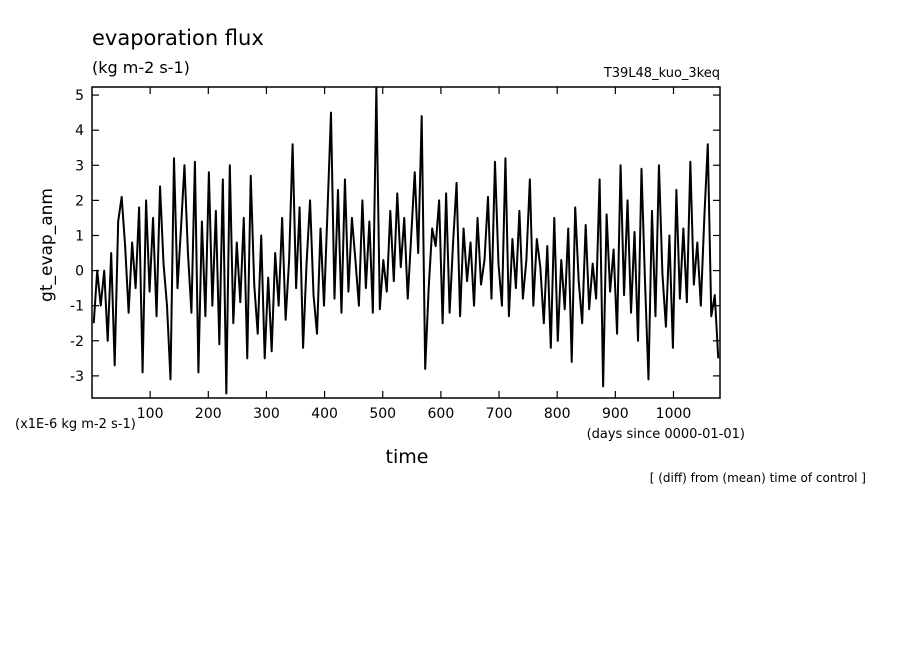 The image size is (904, 654). Describe the element at coordinates (75, 424) in the screenshot. I see `y-unit: (x1E-6 kg m-2 s-1)` at that location.